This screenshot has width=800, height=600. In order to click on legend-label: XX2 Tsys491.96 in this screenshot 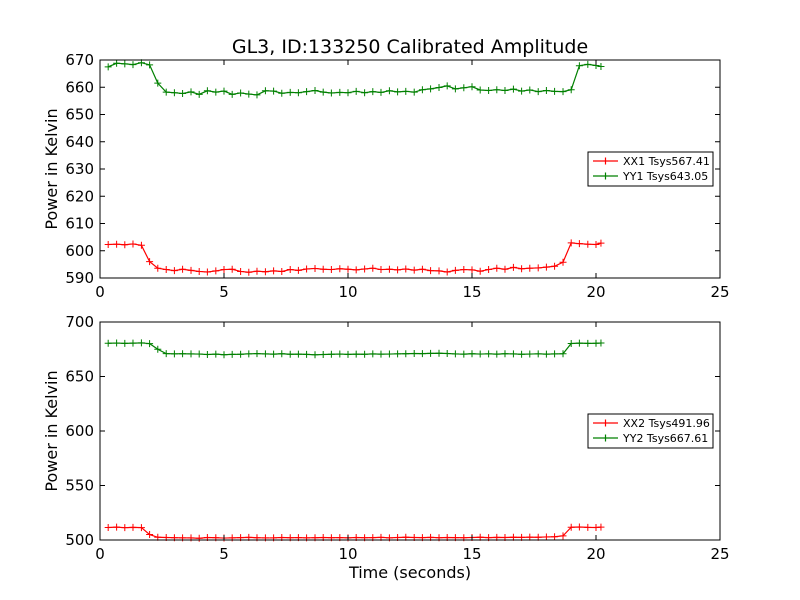, I will do `click(666, 423)`.